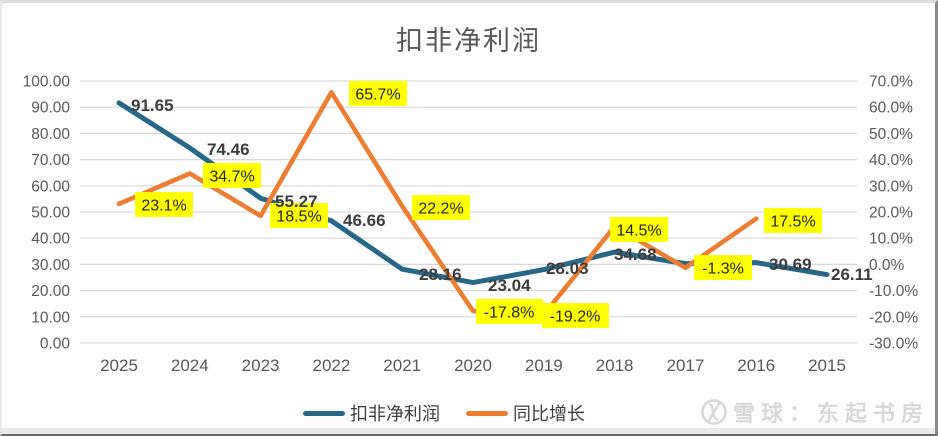  I want to click on x-axis-tick-label: 2017, so click(685, 365).